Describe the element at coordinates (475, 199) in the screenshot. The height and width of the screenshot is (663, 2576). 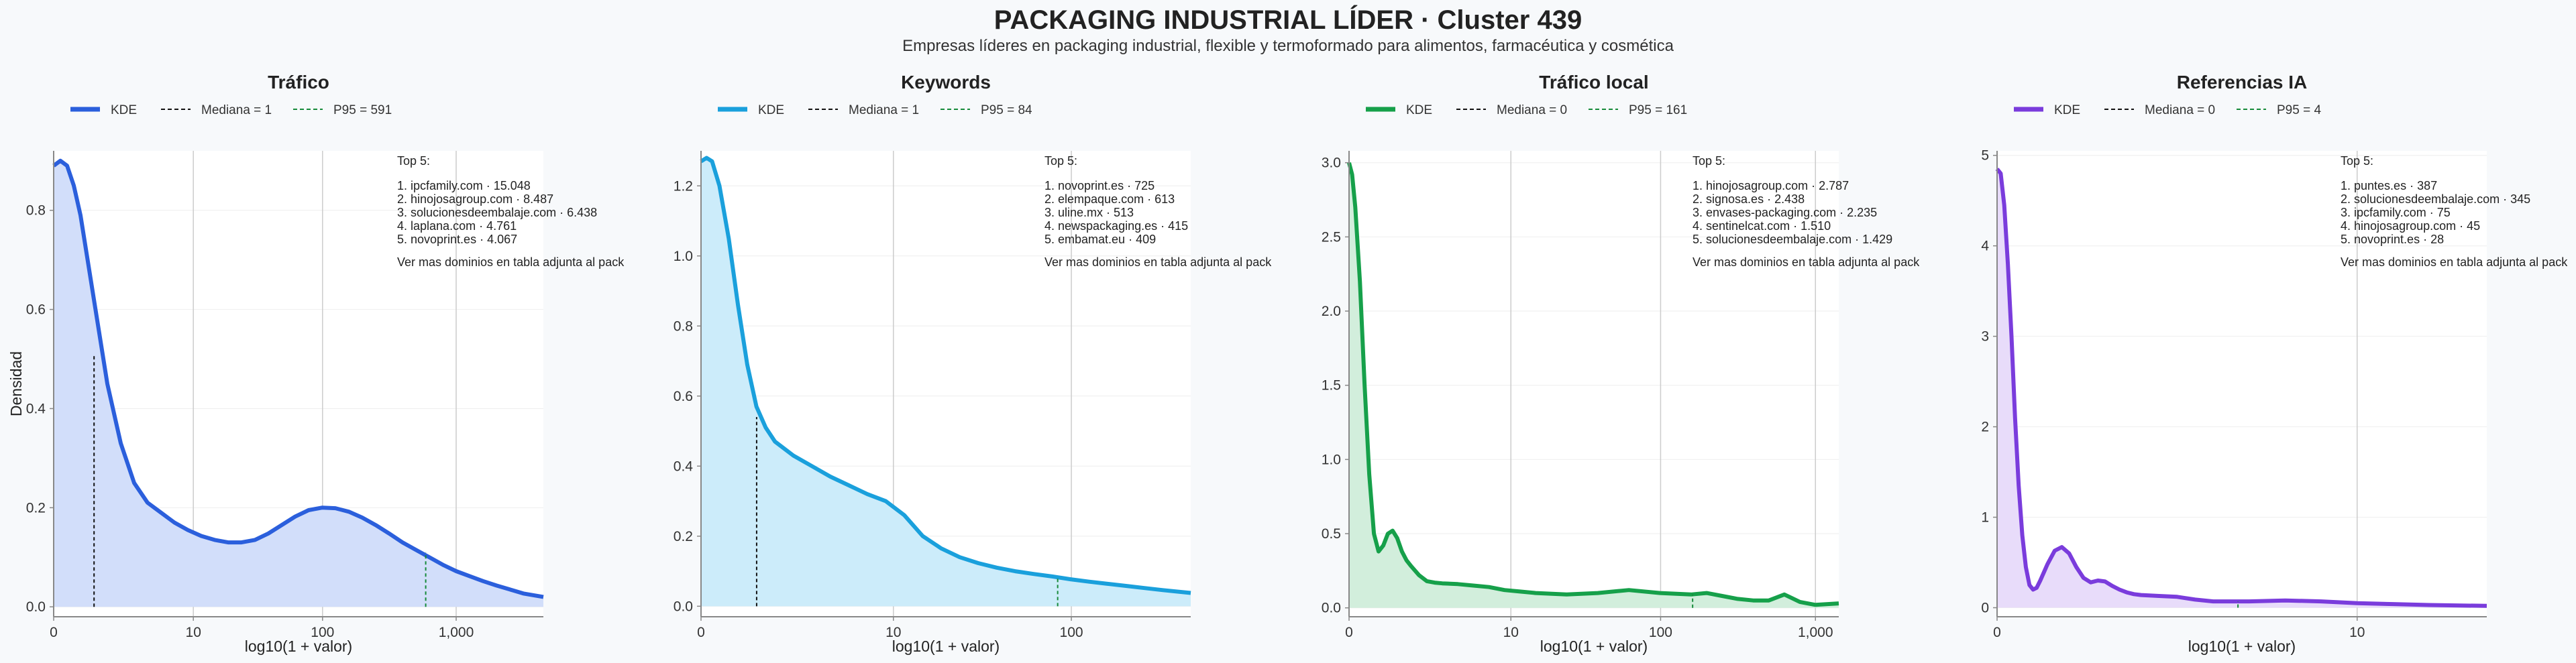
I see `top5-item: 2. hinojosagroup.com · 8.487` at that location.